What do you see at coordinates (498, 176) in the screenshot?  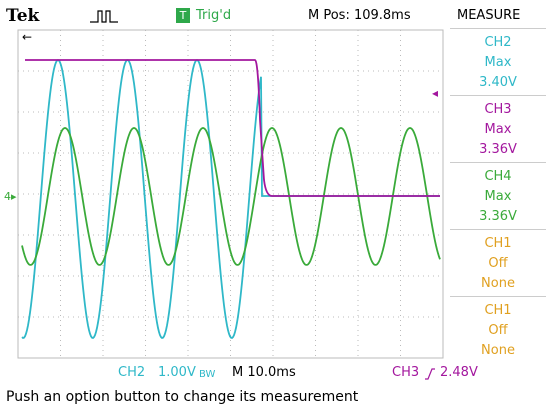 I see `measure-channel: CH4` at bounding box center [498, 176].